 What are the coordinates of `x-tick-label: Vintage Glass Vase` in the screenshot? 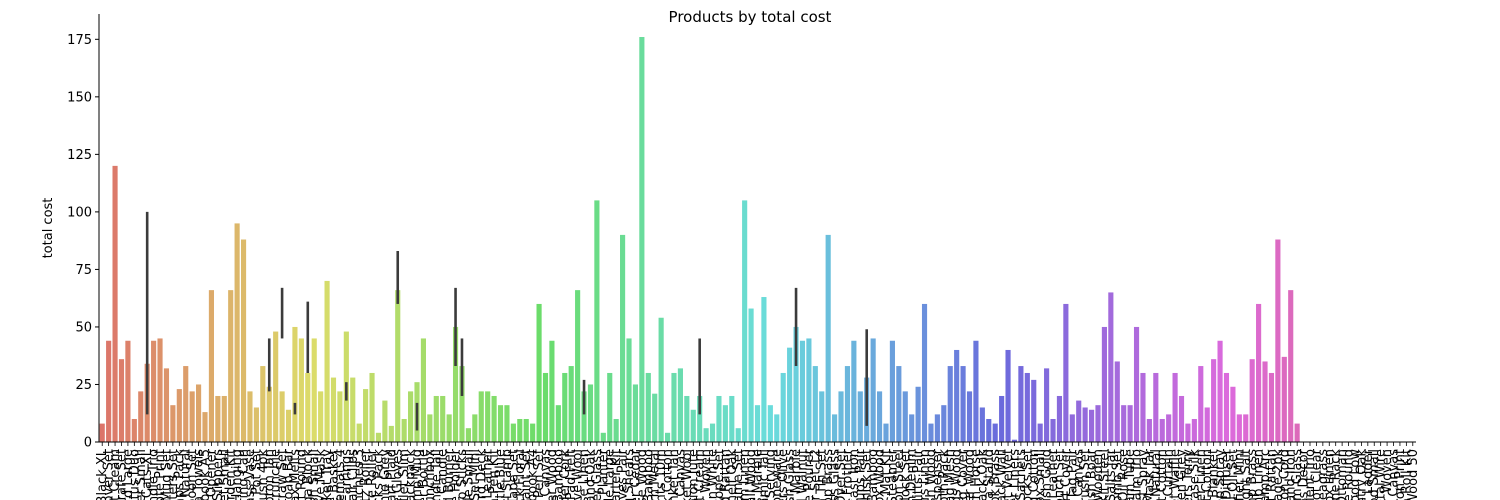 It's located at (250, 474).